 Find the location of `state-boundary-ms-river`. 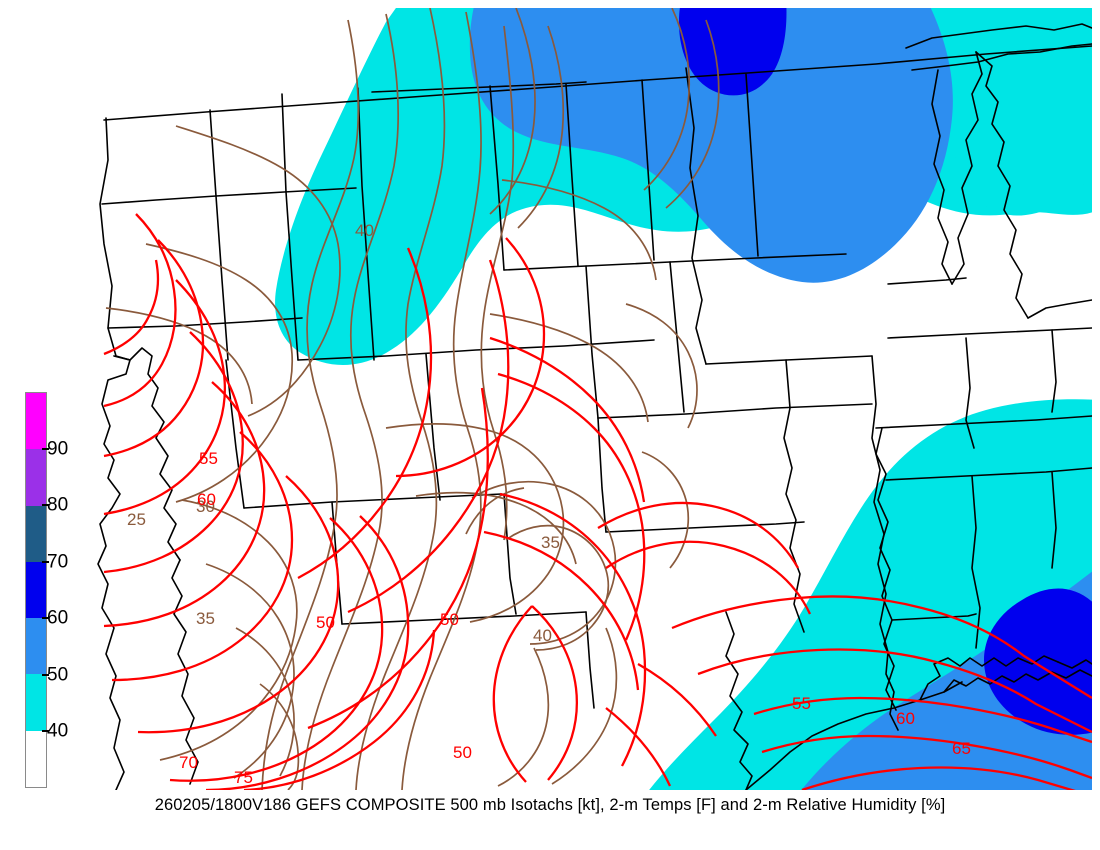

state-boundary-ms-river is located at coordinates (886, 569).